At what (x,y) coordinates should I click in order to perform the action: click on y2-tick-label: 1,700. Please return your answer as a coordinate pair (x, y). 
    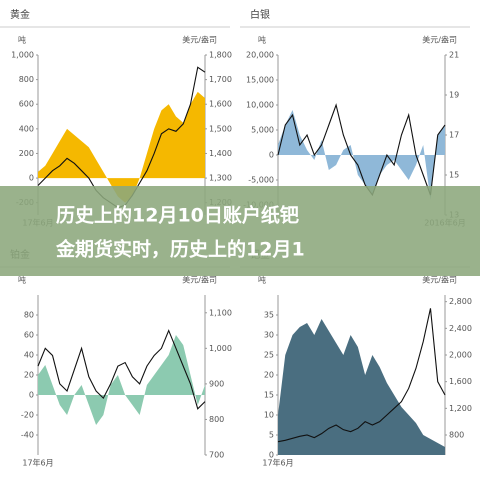
    Looking at the image, I should click on (220, 79).